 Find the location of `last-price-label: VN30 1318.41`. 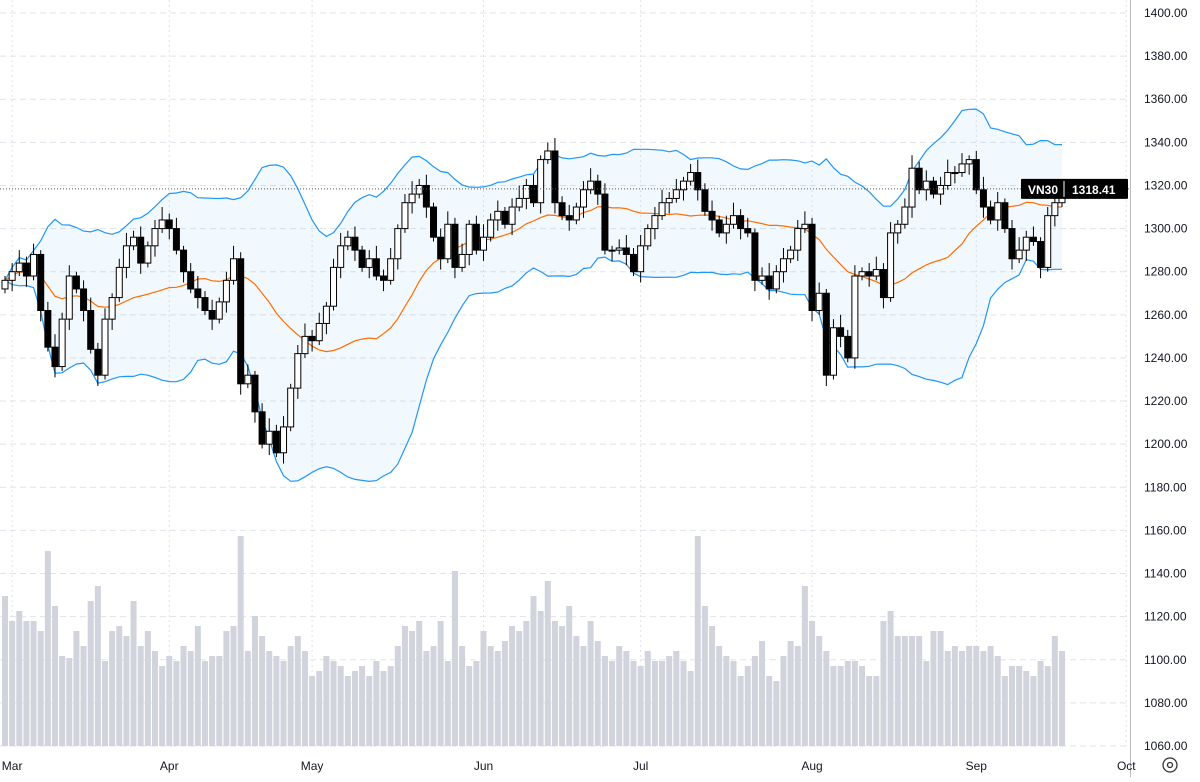

last-price-label: VN30 1318.41 is located at coordinates (1074, 188).